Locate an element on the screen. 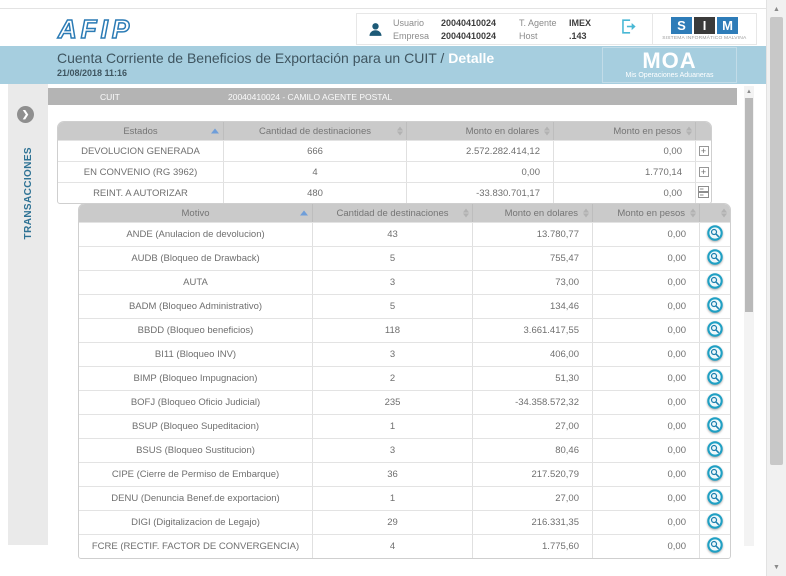 The image size is (786, 576). plus-box-icon: + is located at coordinates (703, 151).